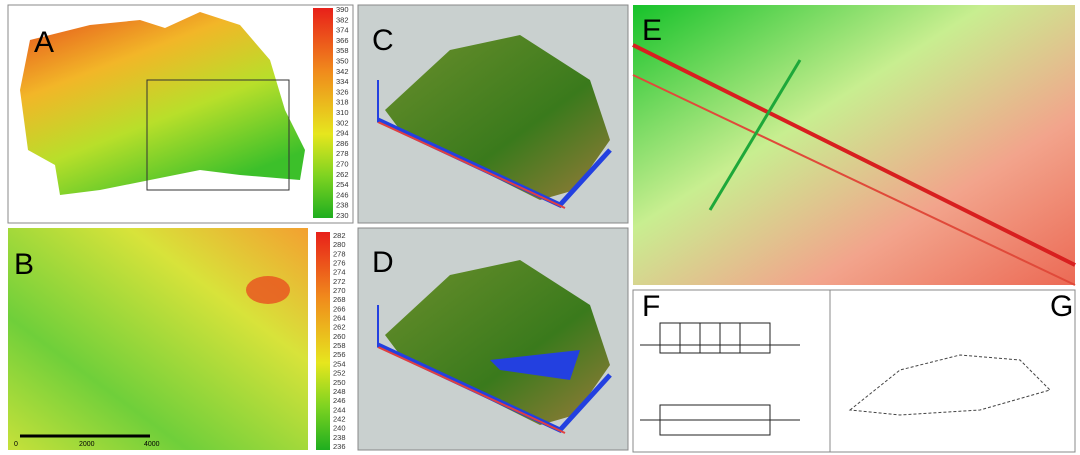 The image size is (1080, 455). I want to click on colorbar-label: 236, so click(339, 446).